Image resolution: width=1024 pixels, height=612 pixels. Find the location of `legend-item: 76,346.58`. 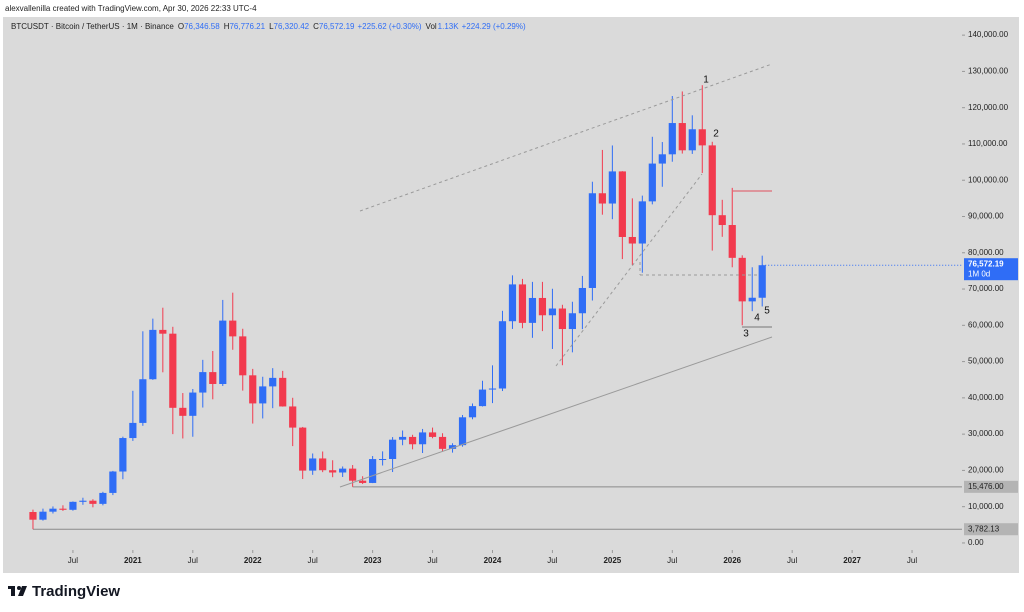

legend-item: 76,346.58 is located at coordinates (202, 26).